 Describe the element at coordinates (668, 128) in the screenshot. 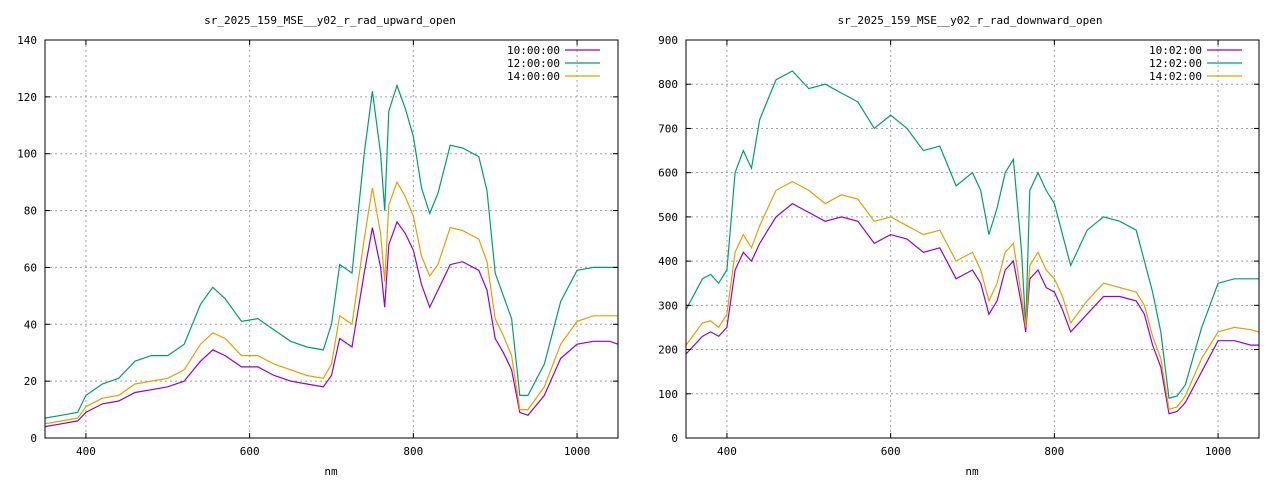

I see `y-tick-label: 700` at that location.